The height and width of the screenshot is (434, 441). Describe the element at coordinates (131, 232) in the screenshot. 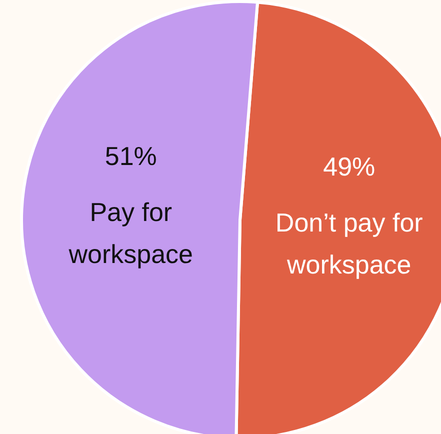

I see `slice-label: Pay for workspace` at that location.